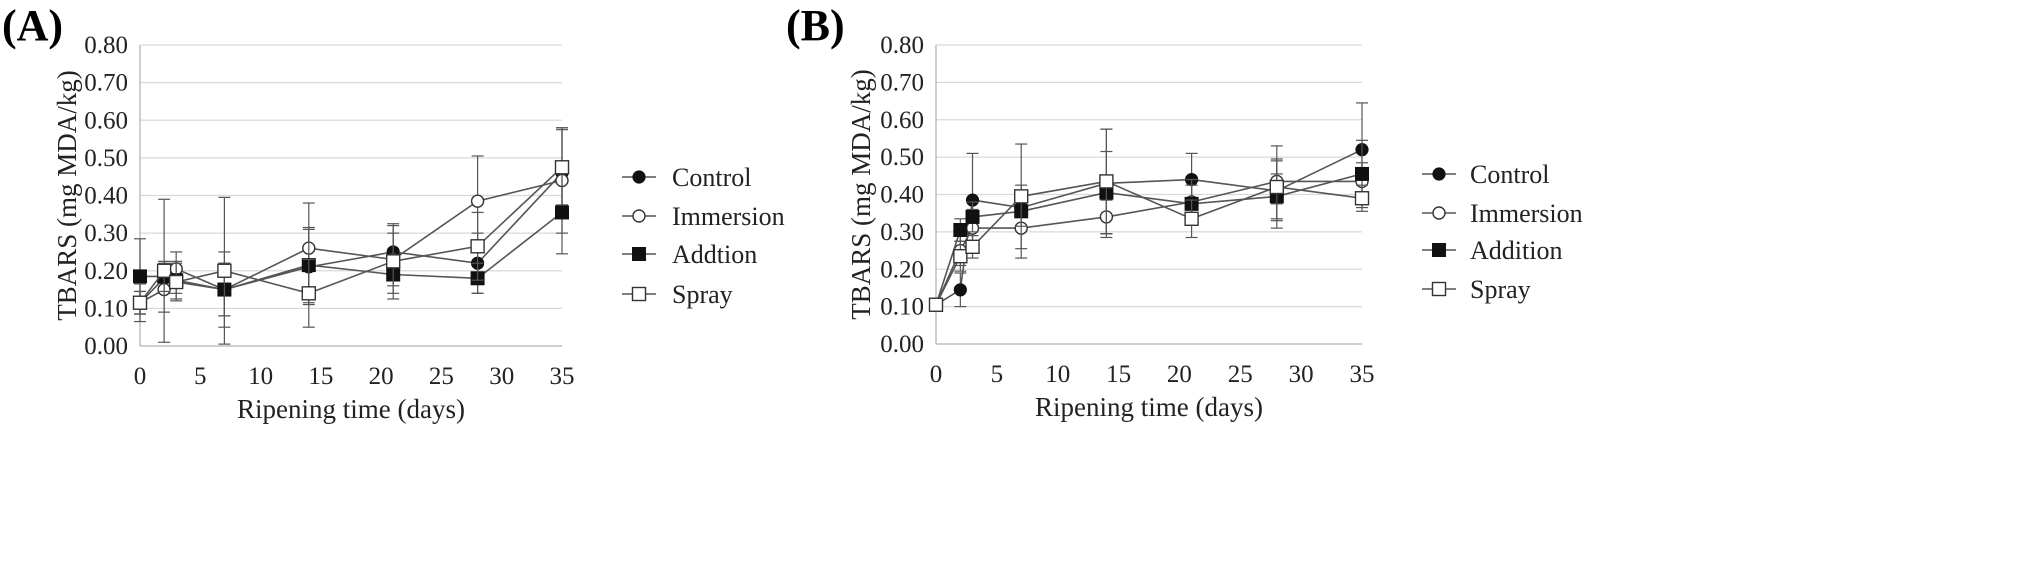  What do you see at coordinates (815, 25) in the screenshot?
I see `panel-label: (B)` at bounding box center [815, 25].